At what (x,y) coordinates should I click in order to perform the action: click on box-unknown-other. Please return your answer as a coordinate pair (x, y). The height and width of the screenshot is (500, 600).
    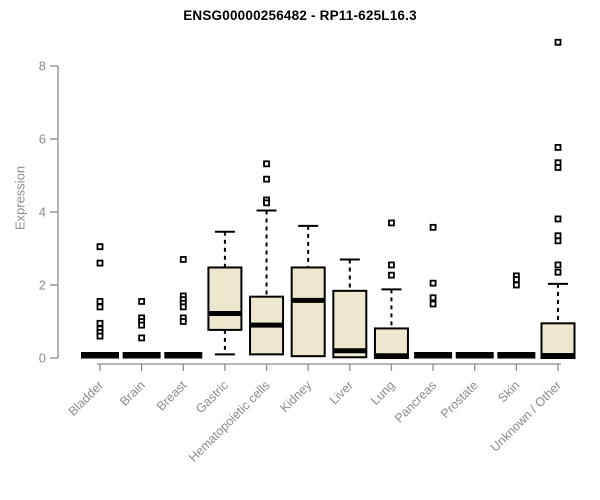
    Looking at the image, I should click on (558, 341).